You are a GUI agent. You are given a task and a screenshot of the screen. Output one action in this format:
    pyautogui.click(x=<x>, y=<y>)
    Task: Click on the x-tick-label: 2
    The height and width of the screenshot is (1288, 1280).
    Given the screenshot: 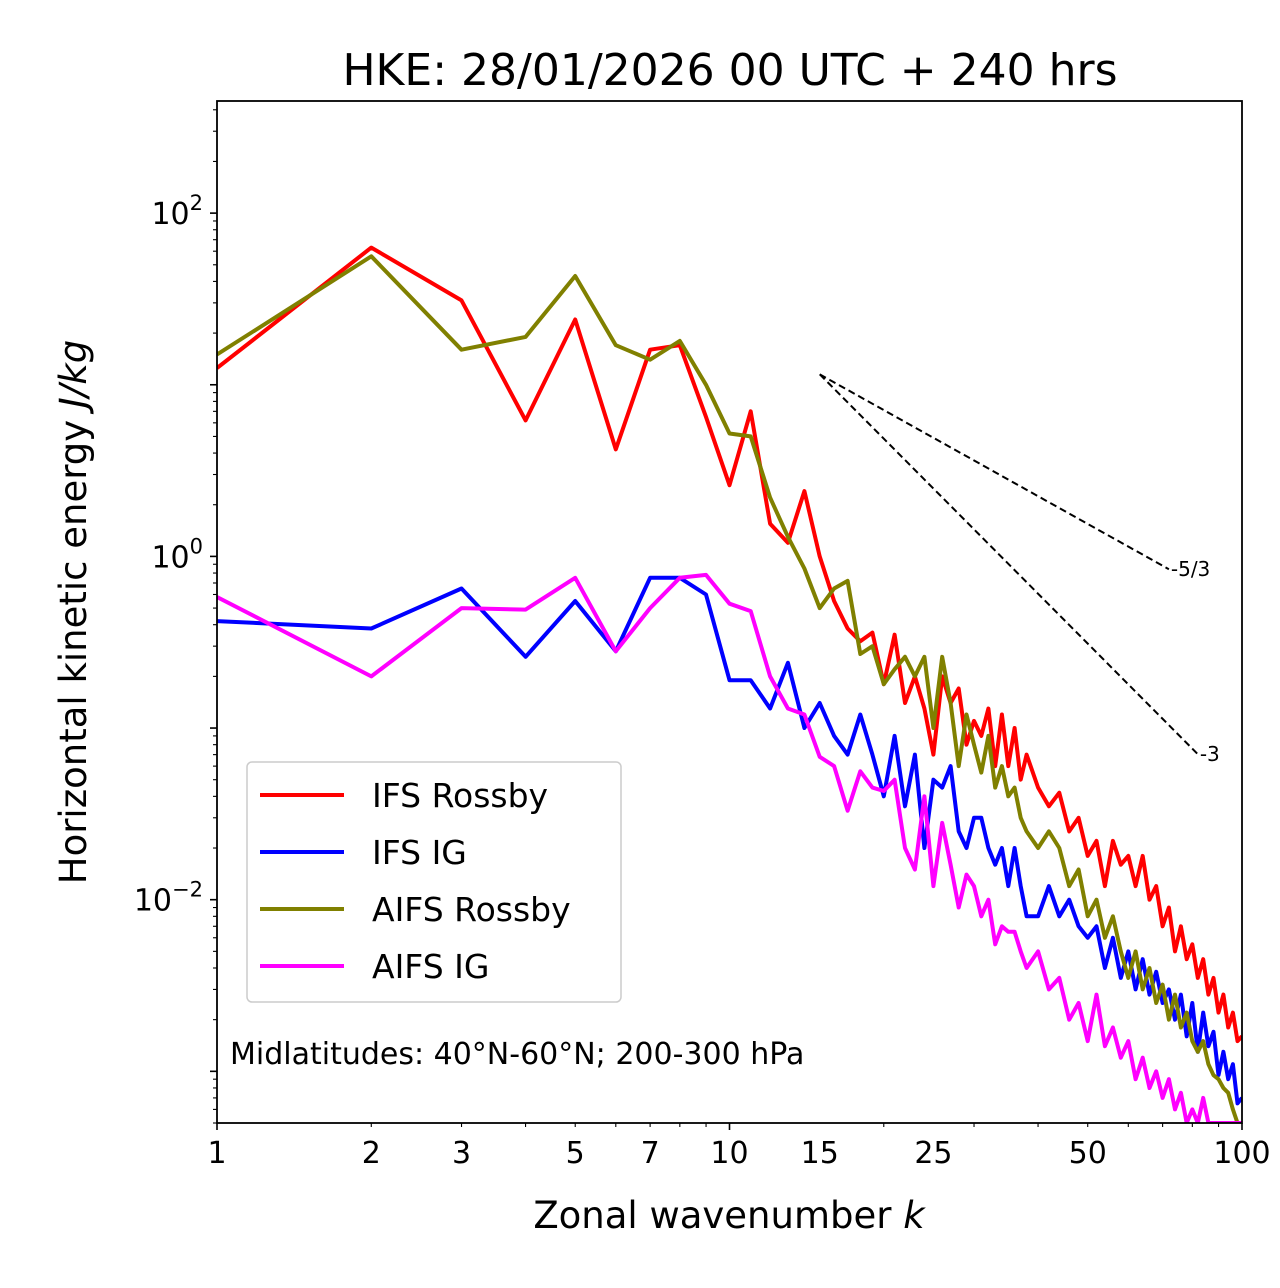 What is the action you would take?
    pyautogui.click(x=371, y=1153)
    